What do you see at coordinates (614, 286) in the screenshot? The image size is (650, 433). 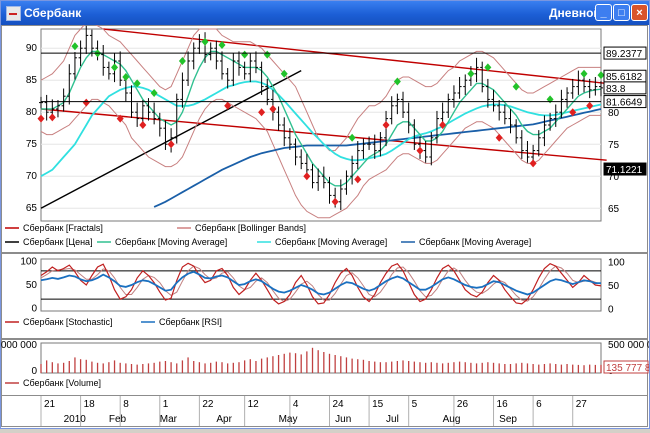 I see `oscillator-y-tick-right: 50` at bounding box center [614, 286].